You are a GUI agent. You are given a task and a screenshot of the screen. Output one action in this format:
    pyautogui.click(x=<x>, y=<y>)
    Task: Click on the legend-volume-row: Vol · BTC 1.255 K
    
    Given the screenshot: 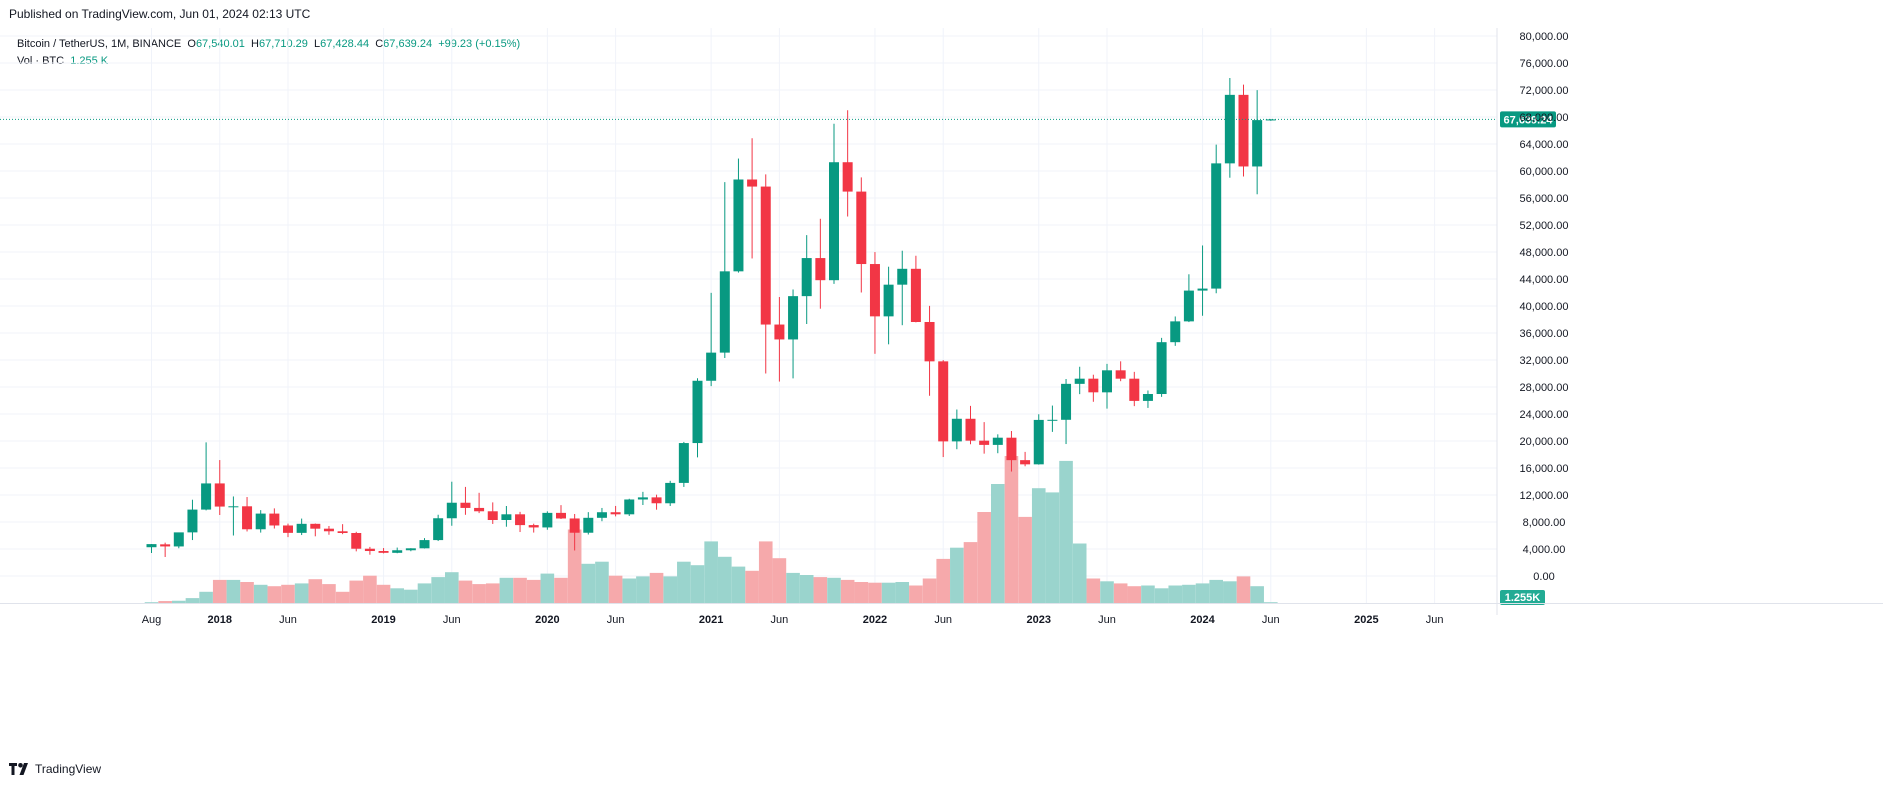 What is the action you would take?
    pyautogui.click(x=268, y=61)
    